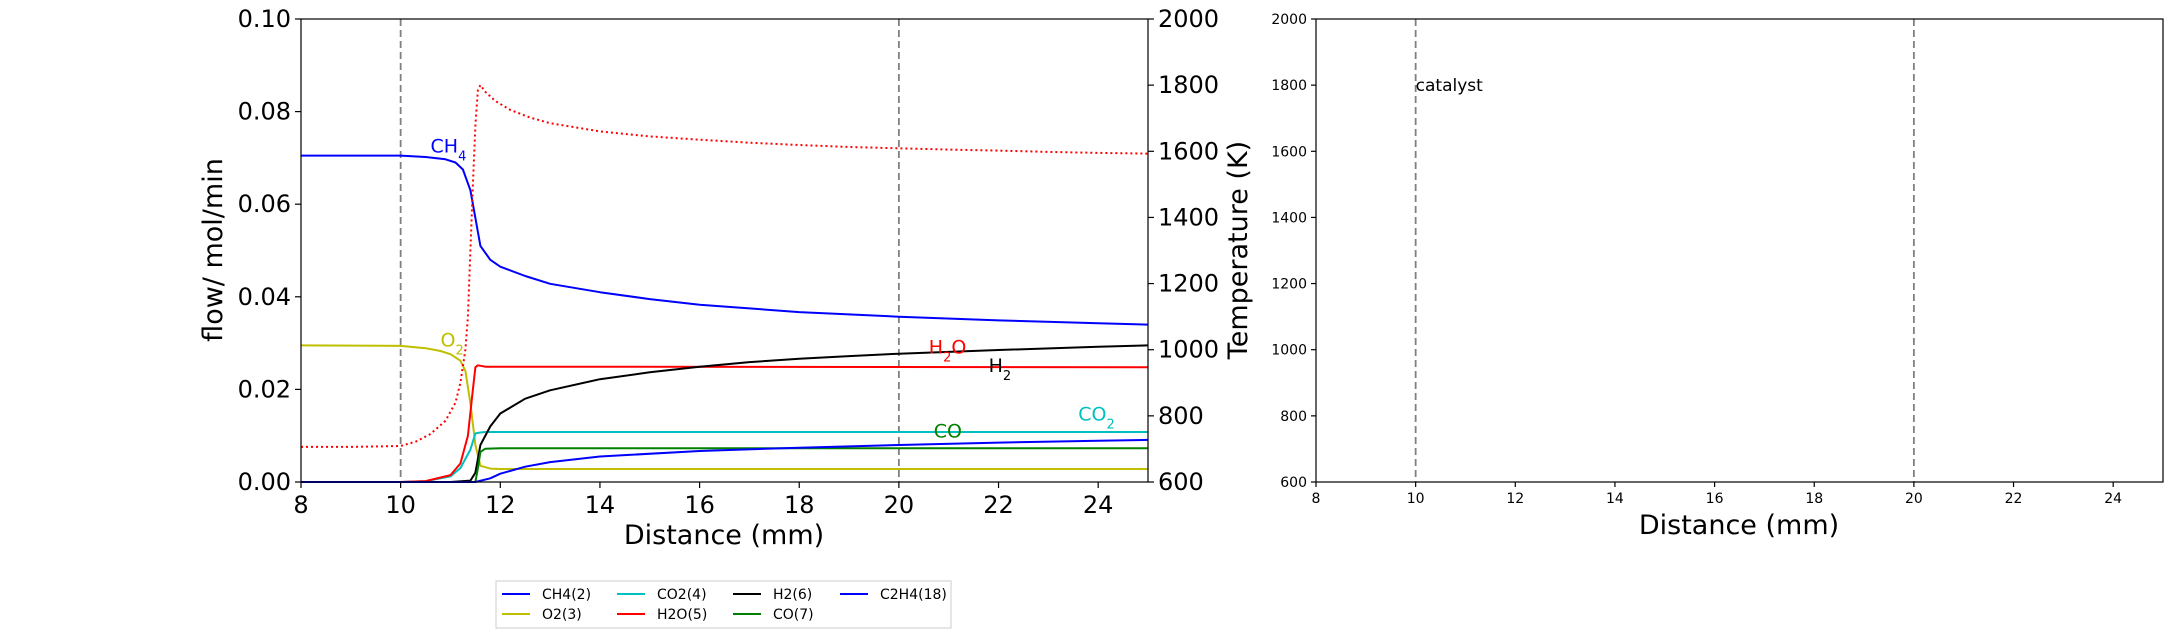 This screenshot has height=636, width=2173. What do you see at coordinates (1181, 416) in the screenshot?
I see `right-y-tick-label: 800` at bounding box center [1181, 416].